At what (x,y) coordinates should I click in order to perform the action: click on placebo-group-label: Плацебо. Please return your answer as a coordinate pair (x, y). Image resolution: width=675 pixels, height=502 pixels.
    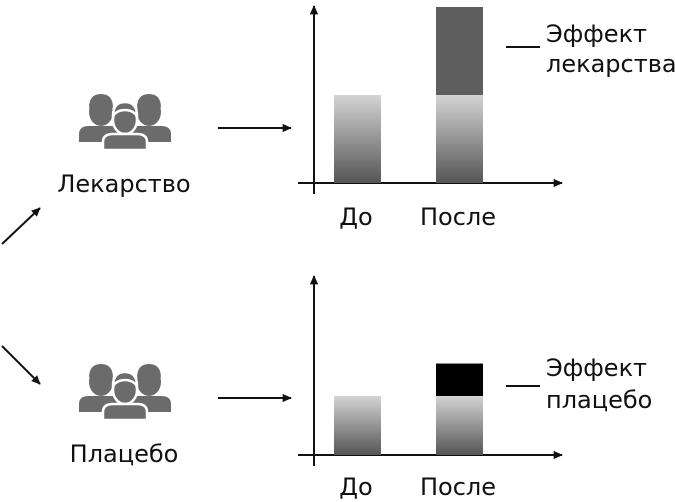
    Looking at the image, I should click on (124, 454).